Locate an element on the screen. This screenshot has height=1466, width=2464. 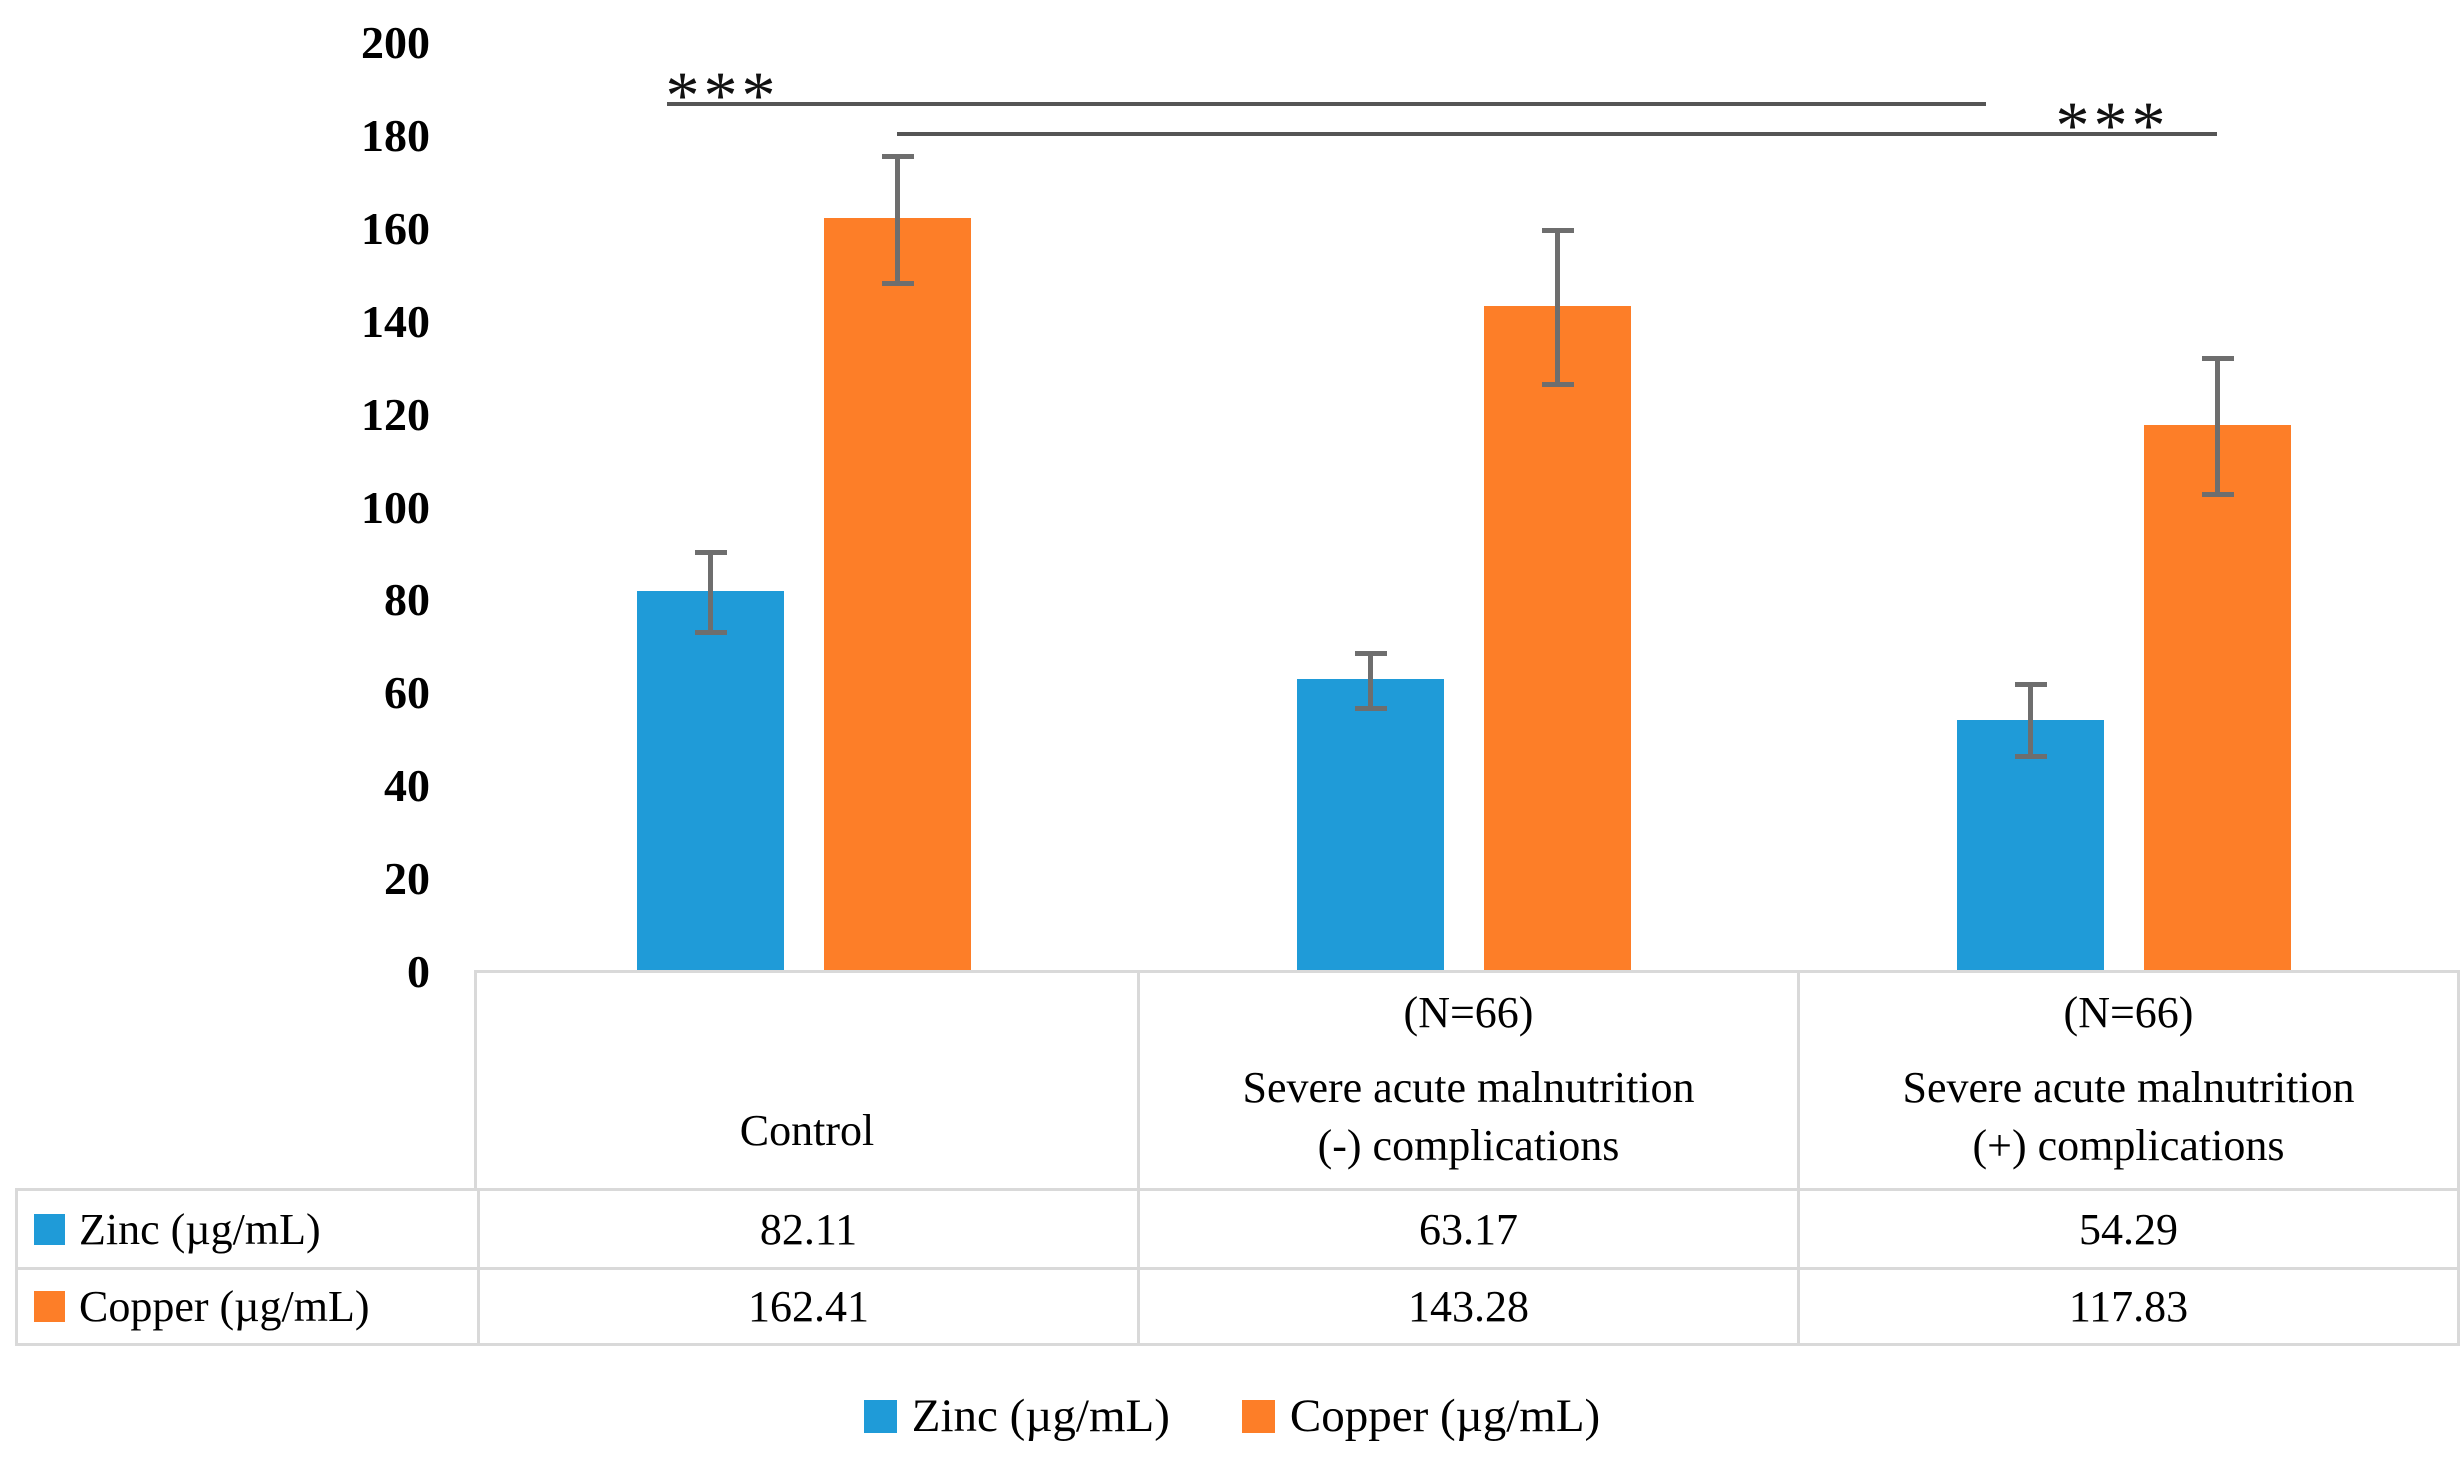
y-axis-tick-label: 140 is located at coordinates (395, 321).